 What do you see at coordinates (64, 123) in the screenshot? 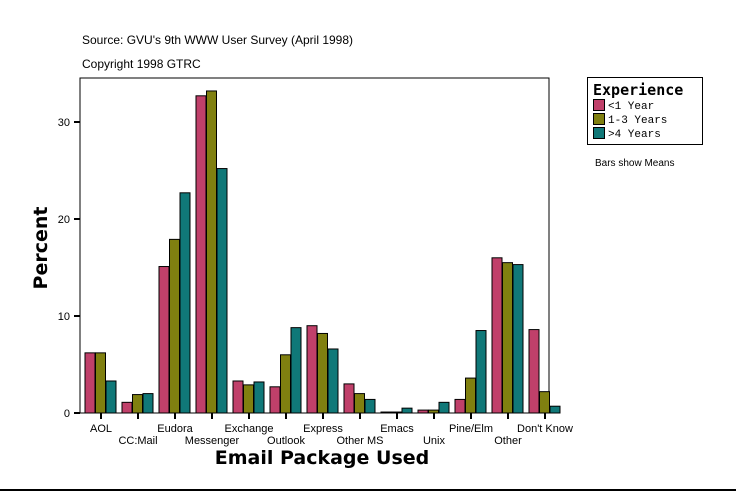
I see `y-tick-label: 30` at bounding box center [64, 123].